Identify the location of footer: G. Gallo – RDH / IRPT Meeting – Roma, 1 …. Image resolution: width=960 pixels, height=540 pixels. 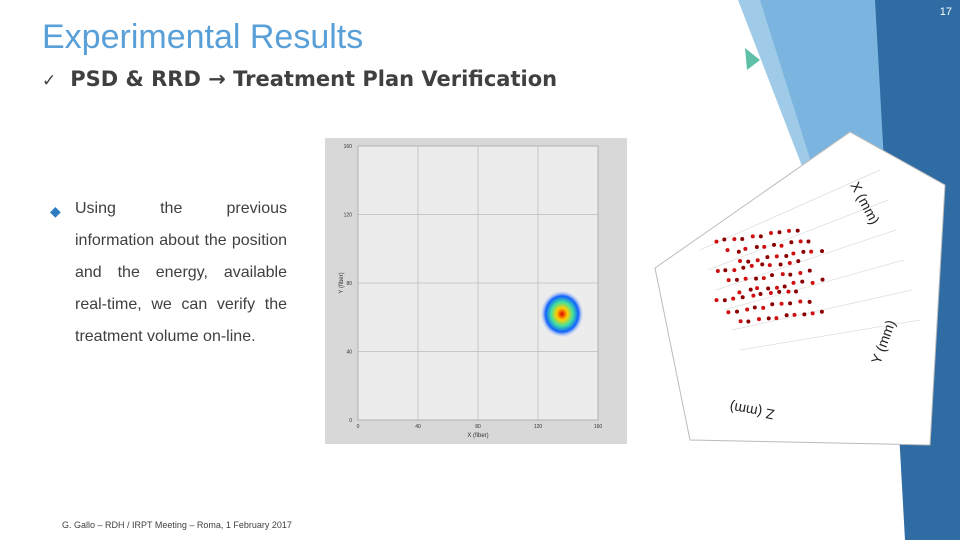
(177, 525).